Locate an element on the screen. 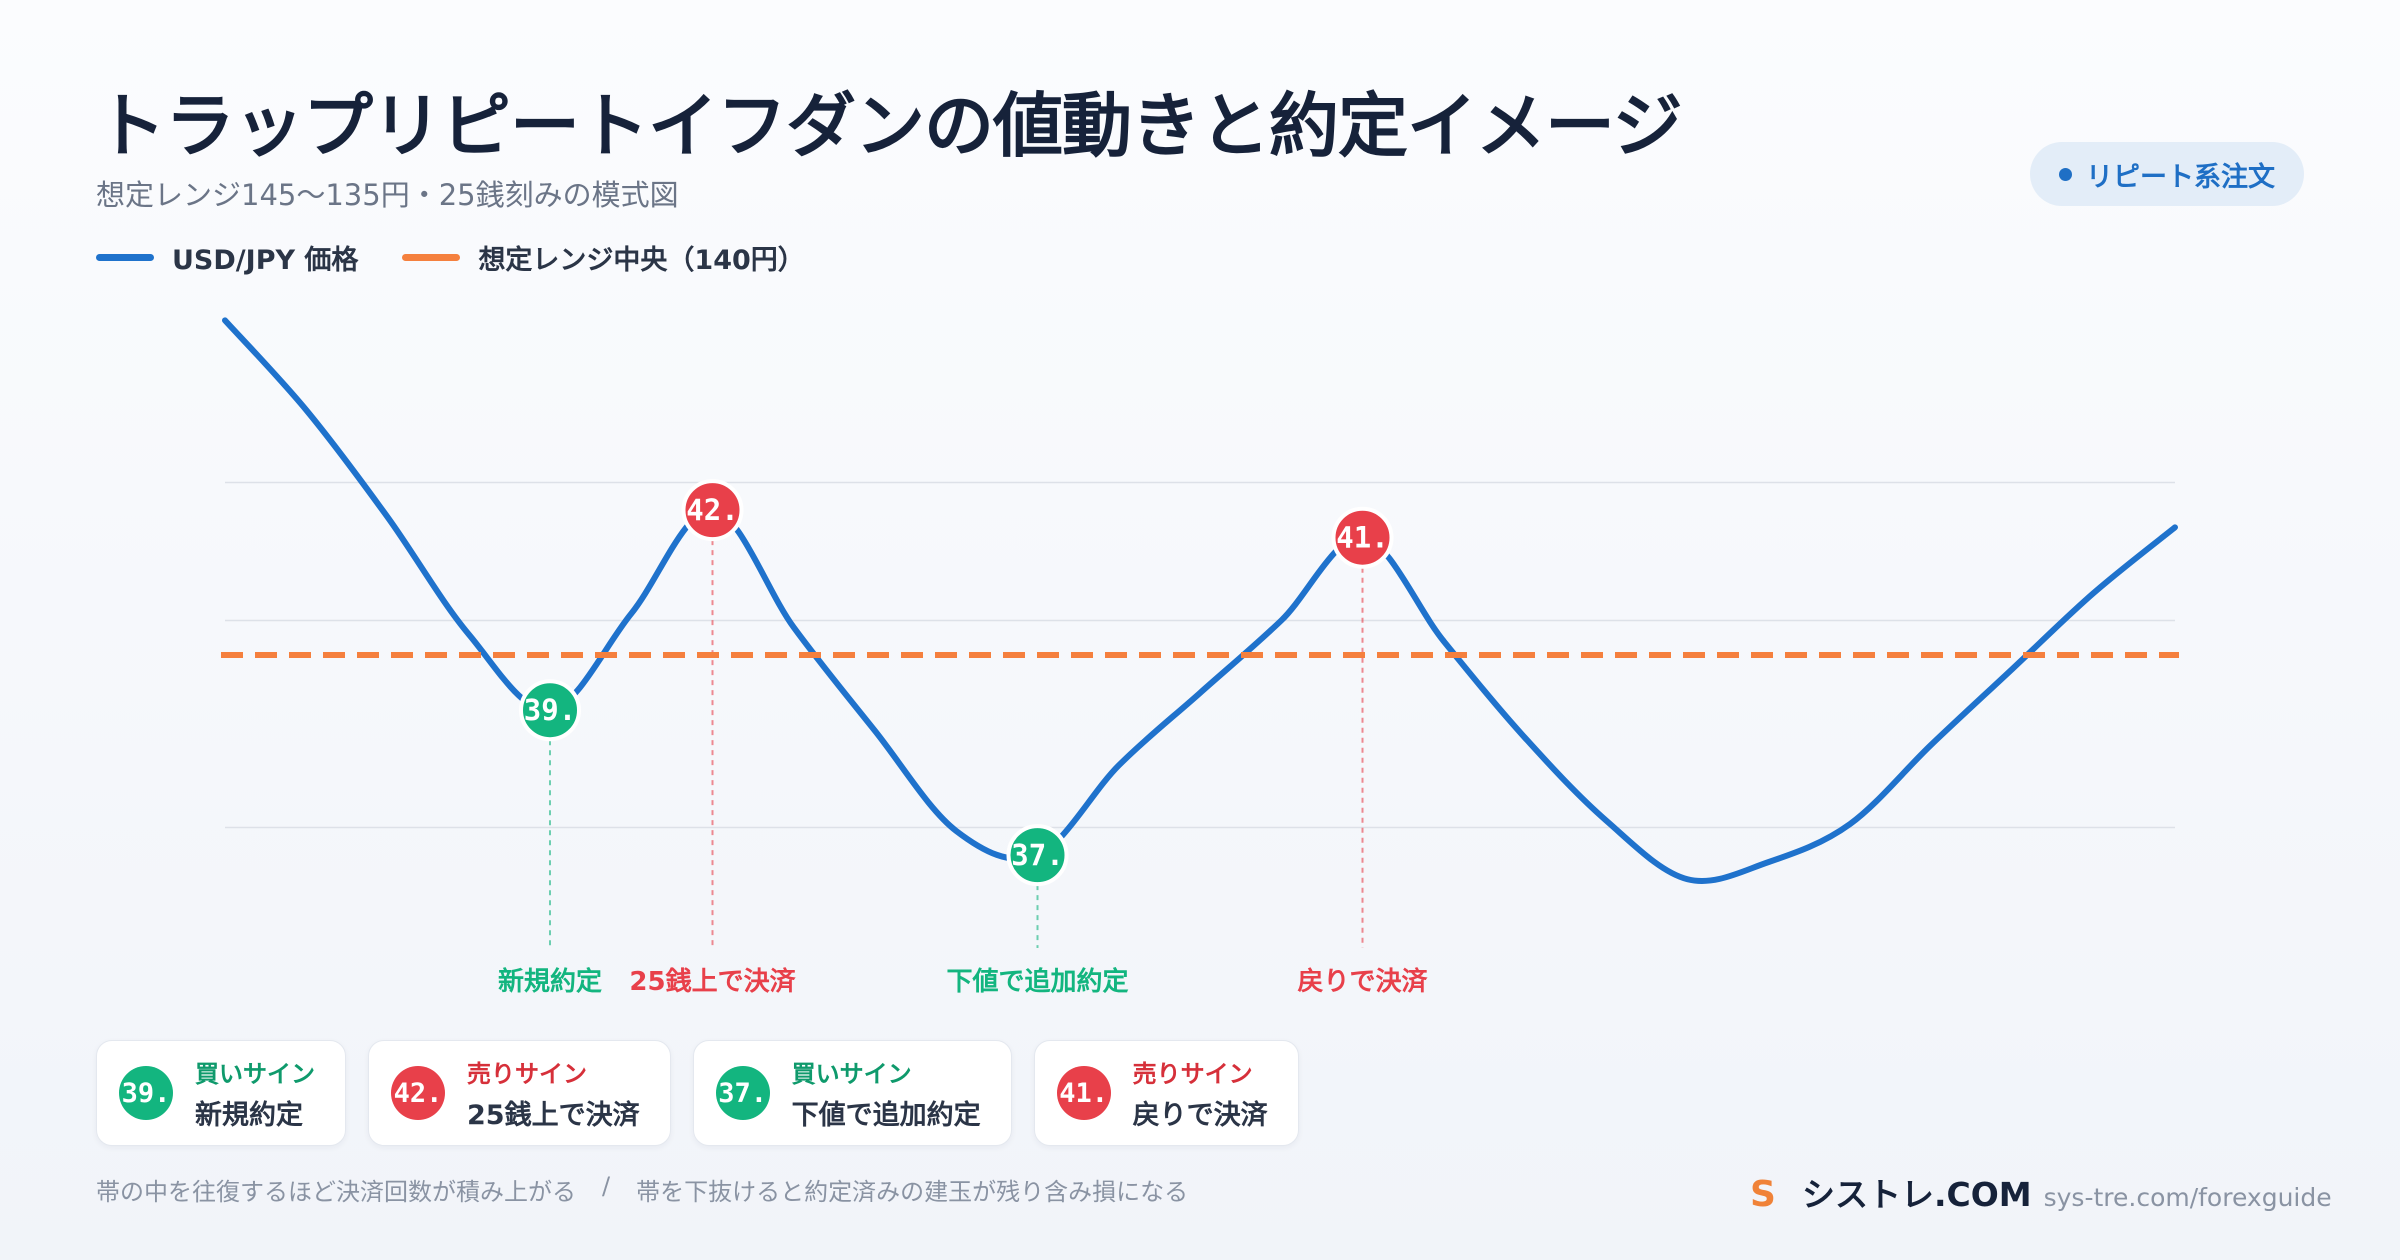 The image size is (2400, 1260). brand-name: シストレ.COM is located at coordinates (1916, 1194).